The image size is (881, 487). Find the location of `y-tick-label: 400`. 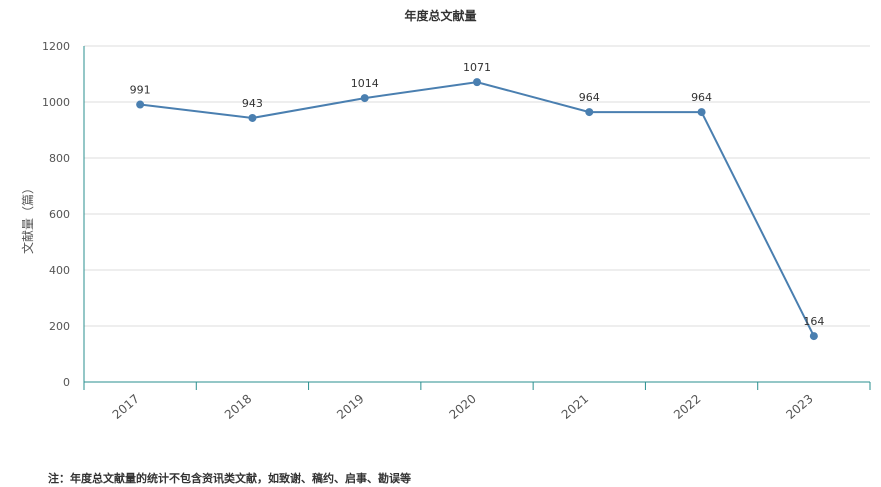

y-tick-label: 400 is located at coordinates (59, 270).